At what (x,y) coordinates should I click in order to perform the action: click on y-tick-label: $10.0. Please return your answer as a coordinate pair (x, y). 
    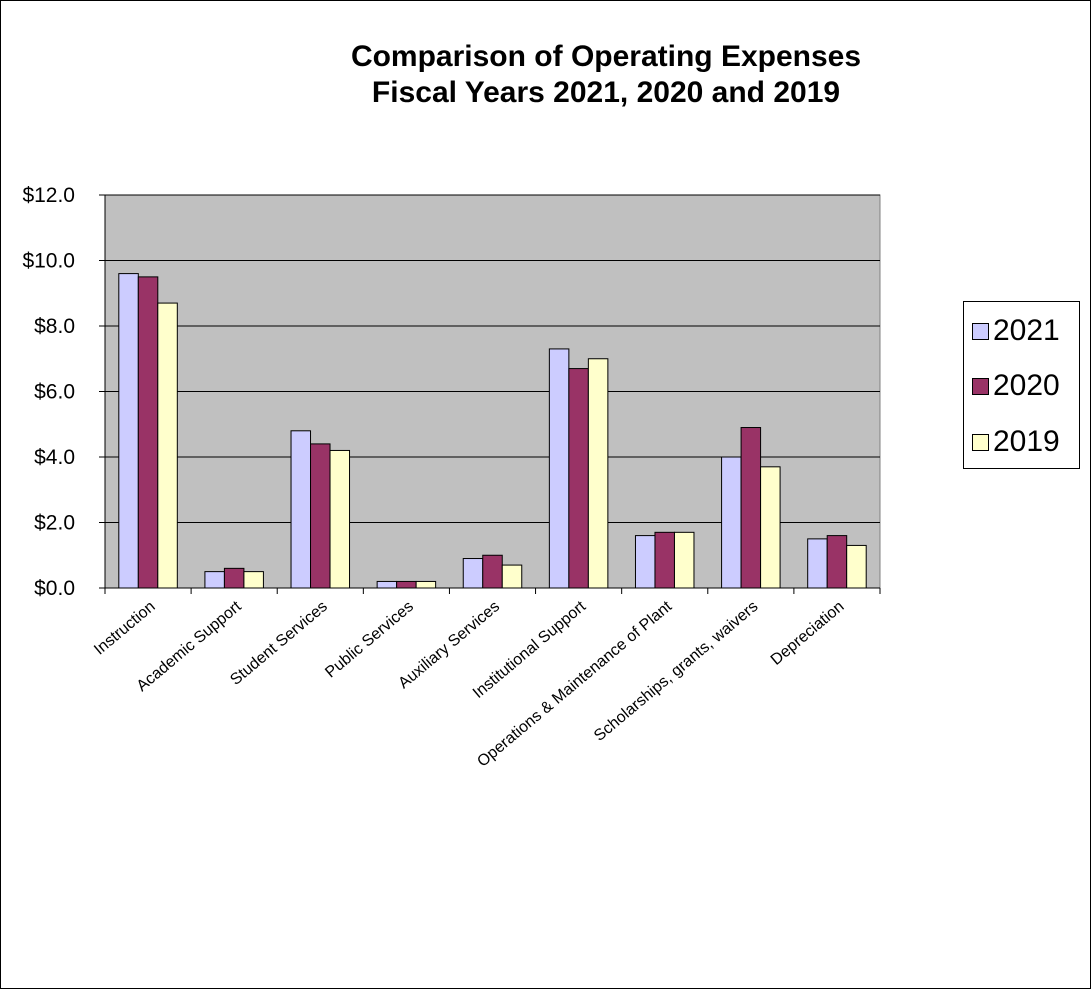
    Looking at the image, I should click on (48, 261).